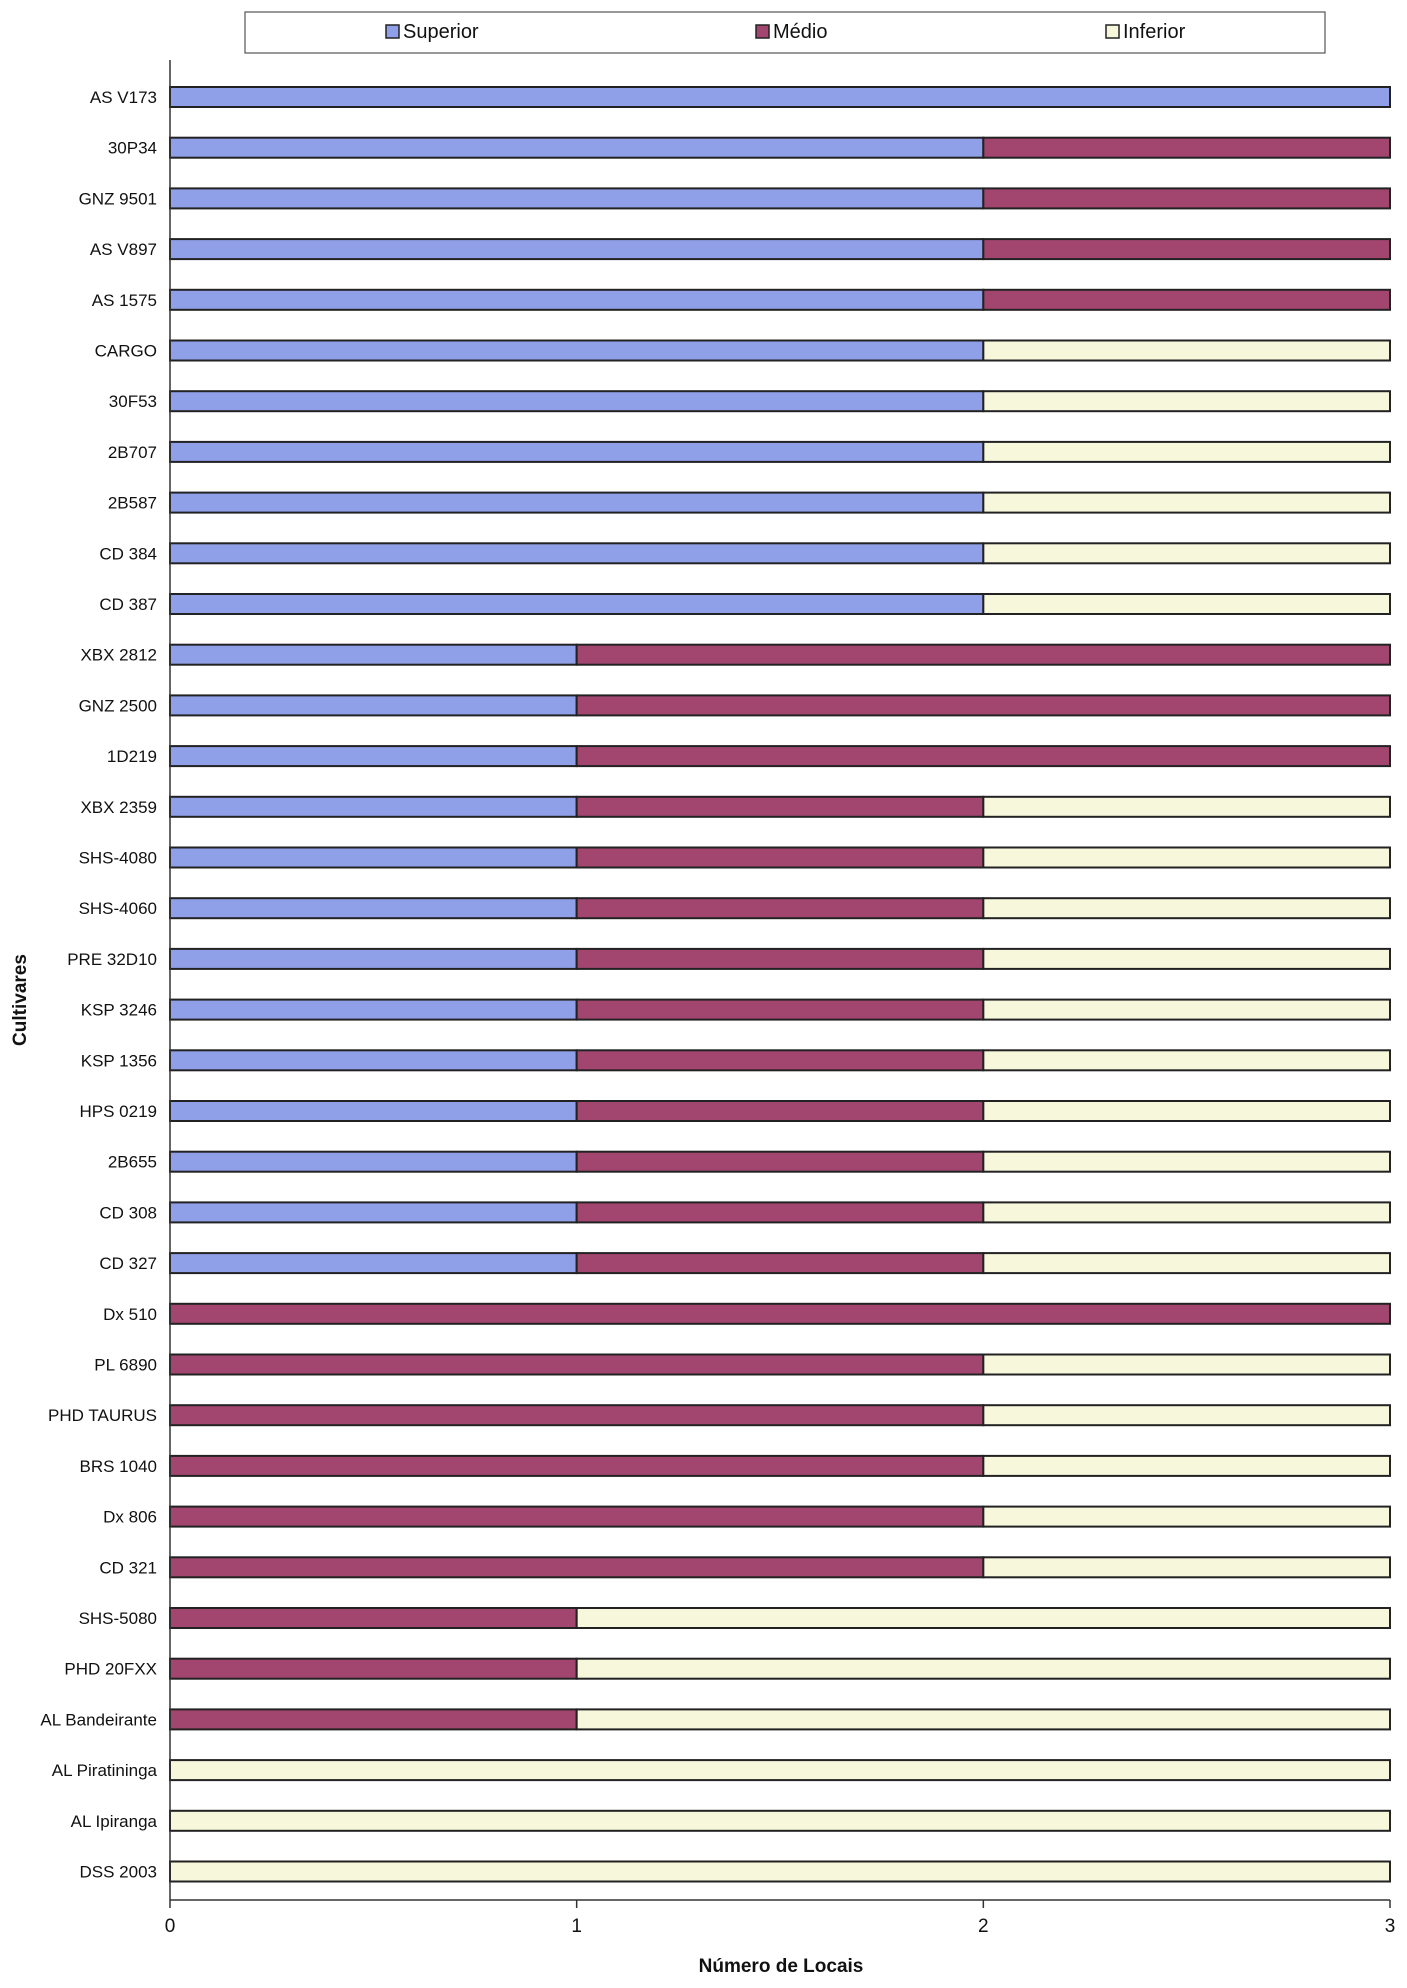  I want to click on category-label: SHS-5080, so click(118, 1618).